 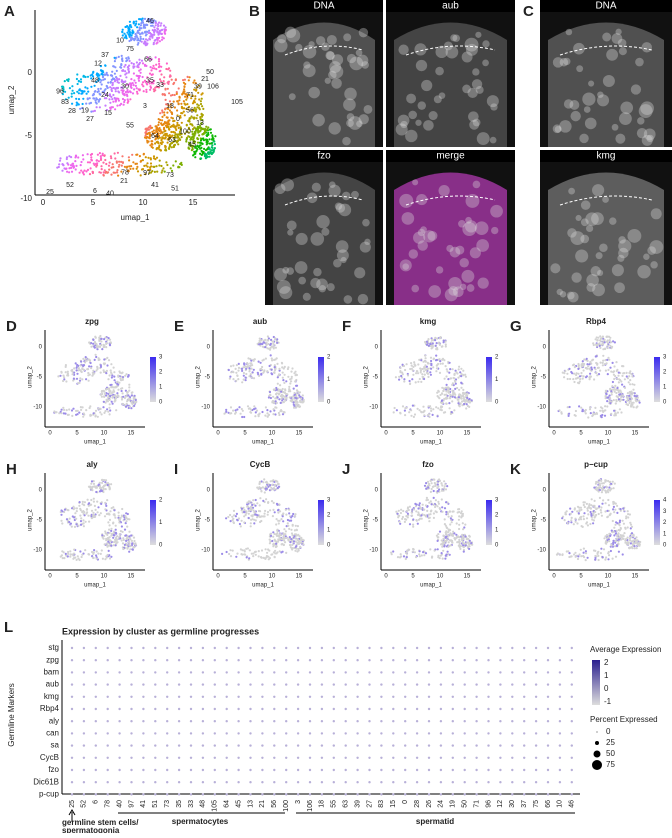 What do you see at coordinates (40, 378) in the screenshot?
I see `y-tick-label: -5` at bounding box center [40, 378].